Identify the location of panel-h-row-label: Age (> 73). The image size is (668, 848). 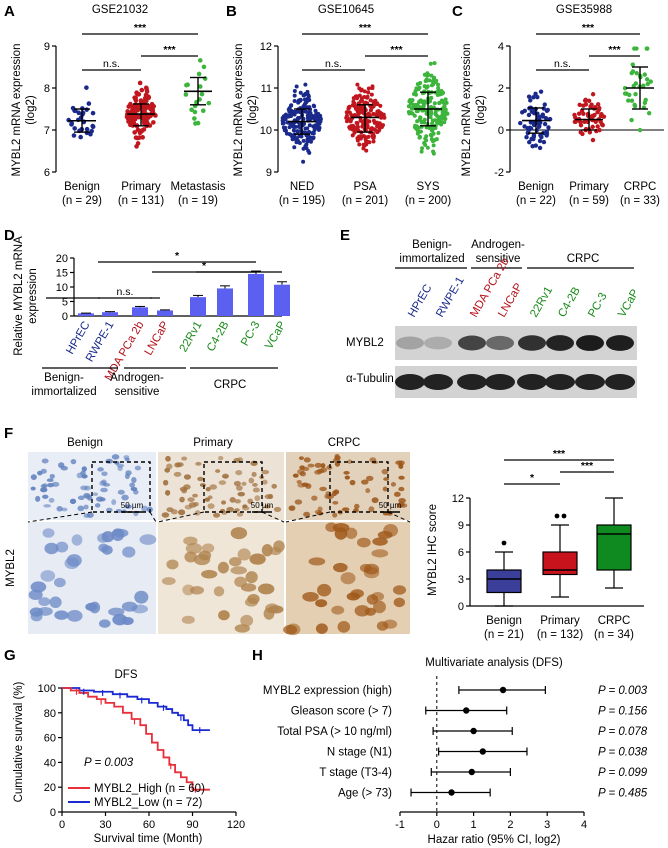
(365, 794).